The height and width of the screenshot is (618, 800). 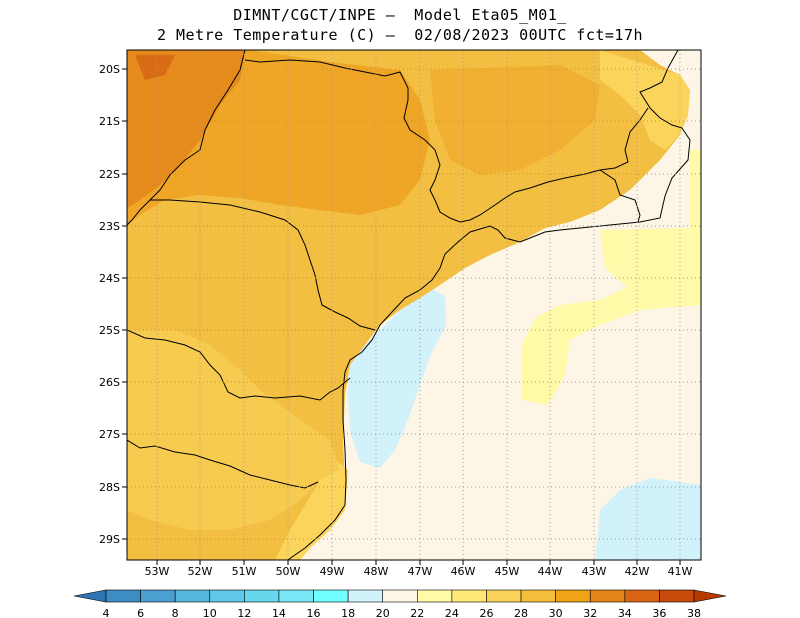 What do you see at coordinates (288, 571) in the screenshot?
I see `lon-label: 50W` at bounding box center [288, 571].